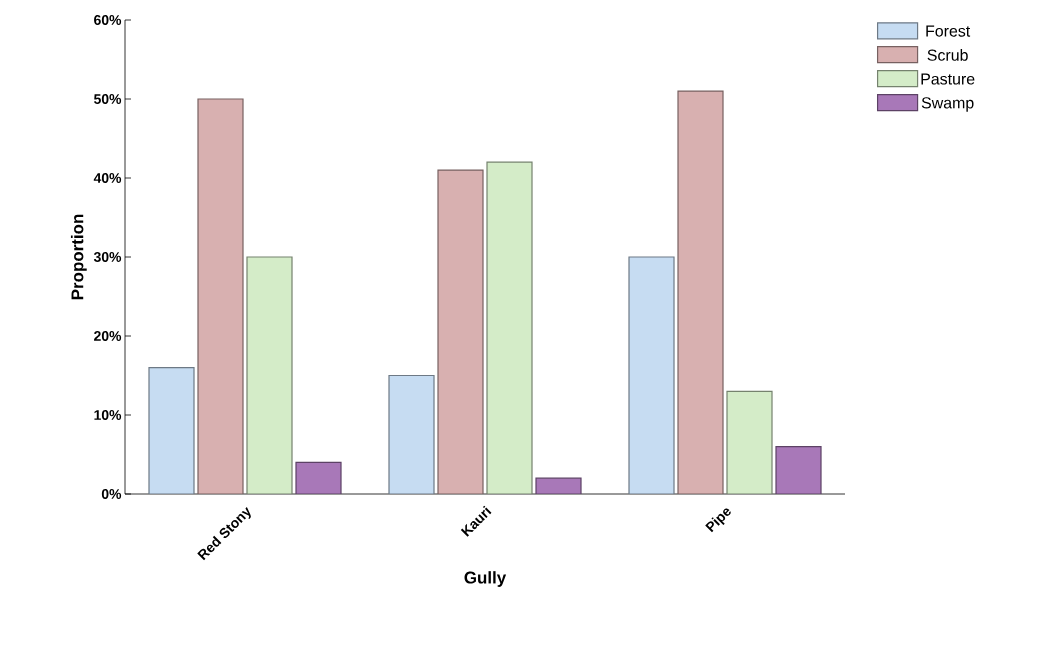 The width and height of the screenshot is (1056, 661). I want to click on legend-label: Scrub, so click(947, 55).